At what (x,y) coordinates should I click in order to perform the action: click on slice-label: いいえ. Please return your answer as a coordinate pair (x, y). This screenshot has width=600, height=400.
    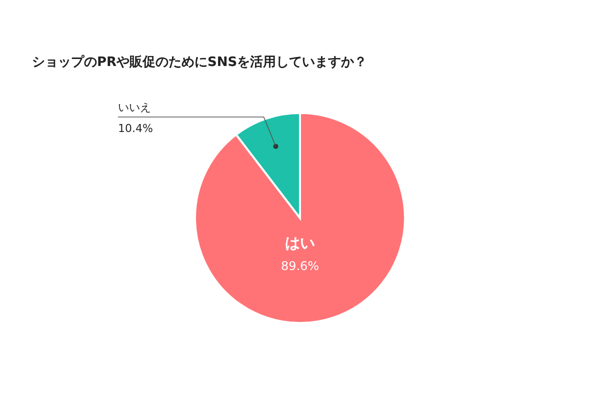
    Looking at the image, I should click on (134, 107).